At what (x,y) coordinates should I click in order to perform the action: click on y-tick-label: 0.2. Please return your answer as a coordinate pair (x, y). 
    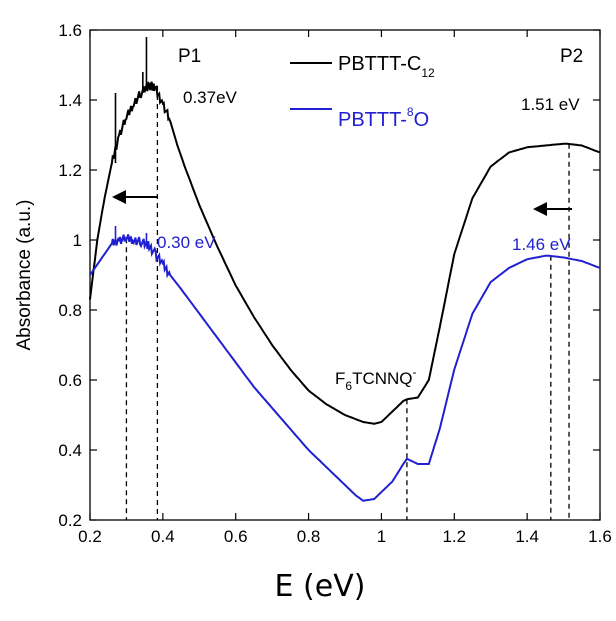
    Looking at the image, I should click on (70, 520).